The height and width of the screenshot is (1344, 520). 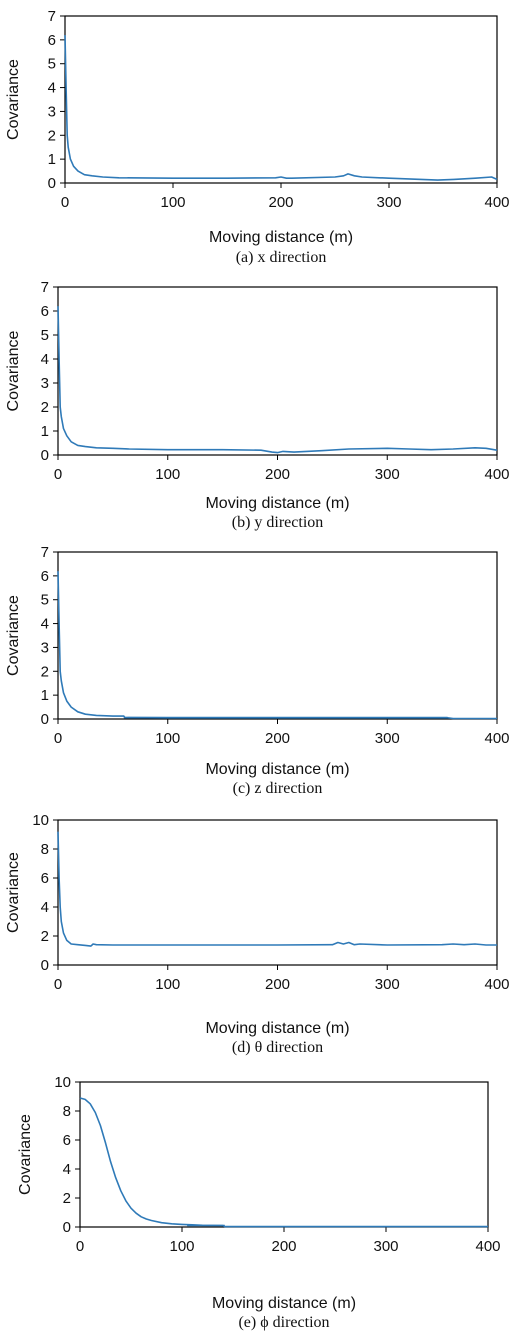 I want to click on chart-caption: (c) z direction, so click(x=278, y=788).